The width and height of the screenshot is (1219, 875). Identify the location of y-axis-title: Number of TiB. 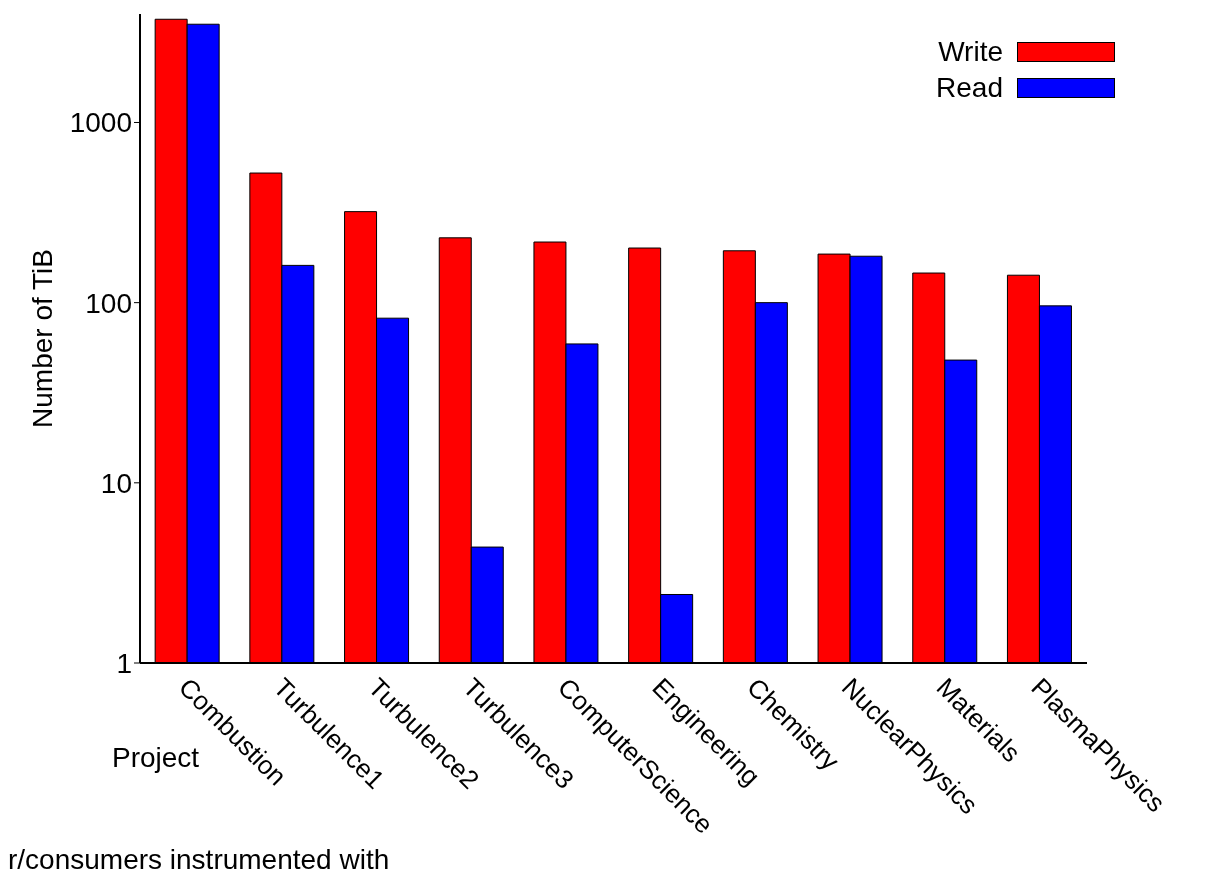
(42, 338).